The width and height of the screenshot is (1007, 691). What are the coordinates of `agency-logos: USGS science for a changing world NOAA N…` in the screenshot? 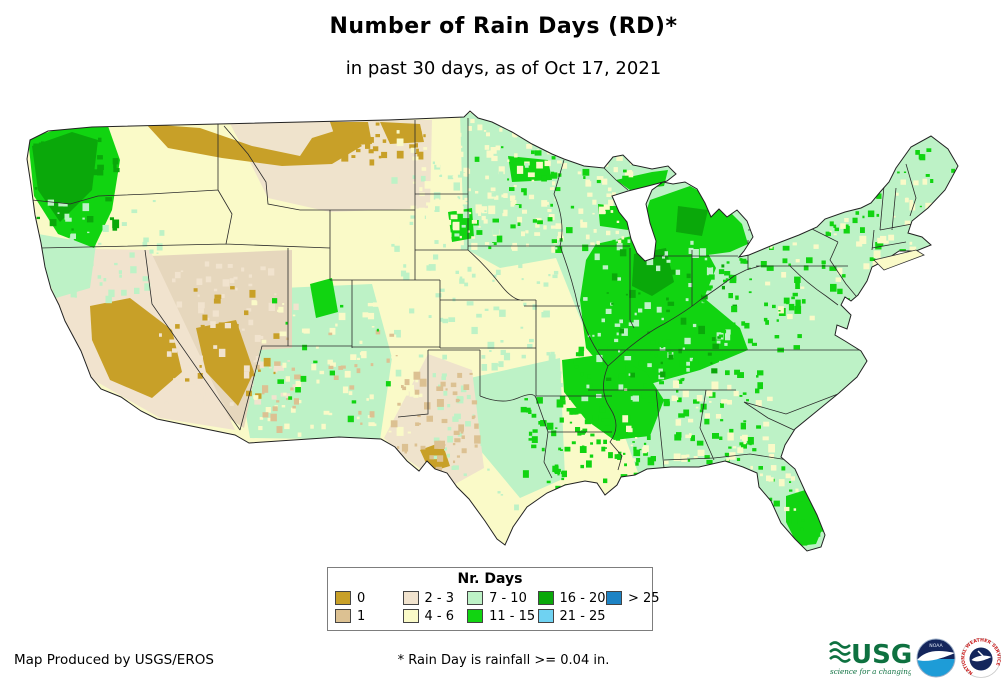 It's located at (915, 658).